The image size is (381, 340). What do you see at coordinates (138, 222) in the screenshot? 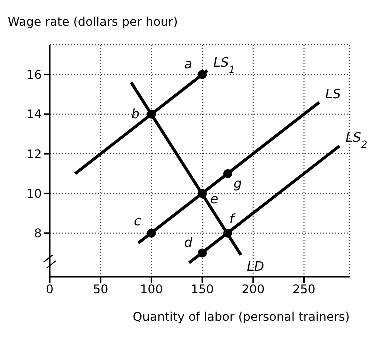
I see `annotation: c` at bounding box center [138, 222].